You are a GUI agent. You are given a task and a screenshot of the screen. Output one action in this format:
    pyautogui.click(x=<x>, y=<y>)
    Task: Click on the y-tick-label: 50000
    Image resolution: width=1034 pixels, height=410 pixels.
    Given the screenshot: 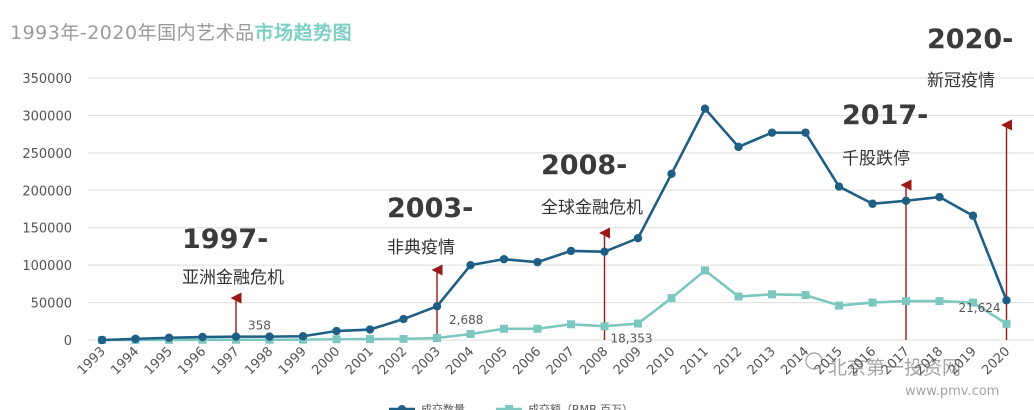 What is the action you would take?
    pyautogui.click(x=51, y=304)
    